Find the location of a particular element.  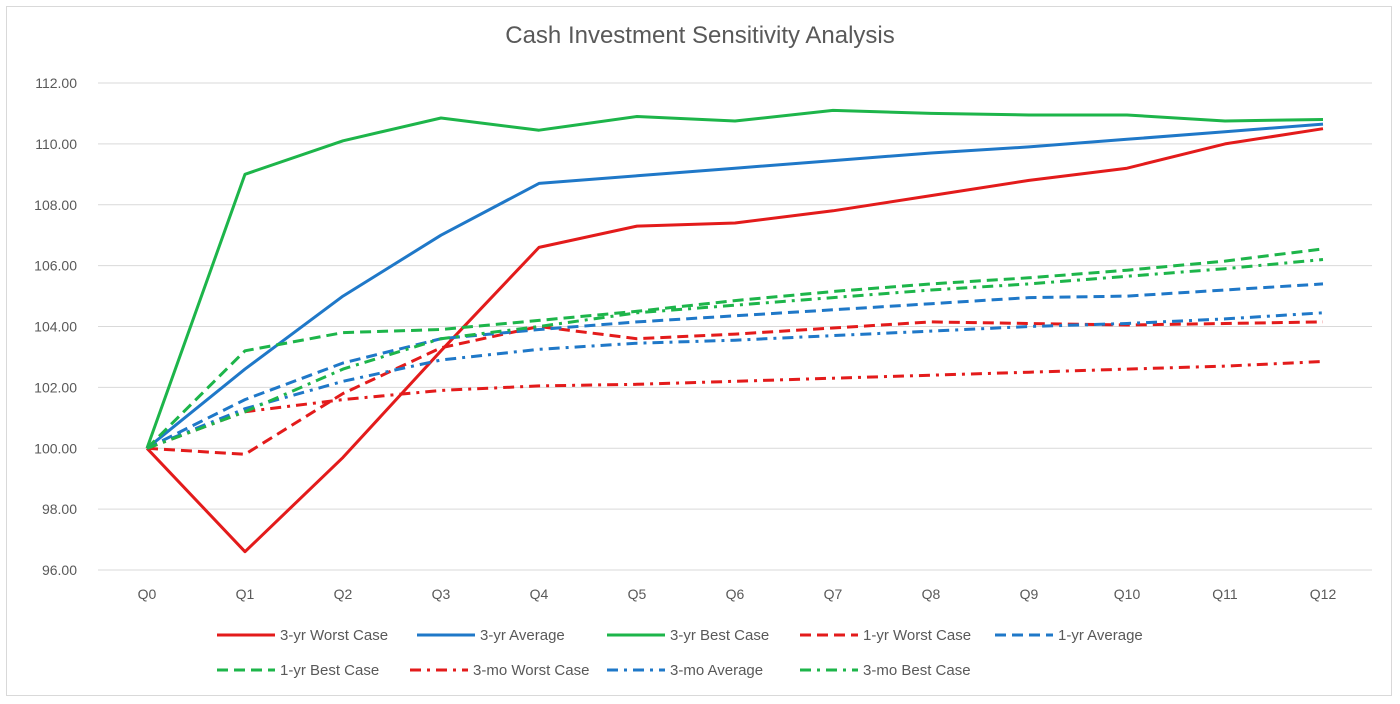

legend-label: 1-yr Best Case is located at coordinates (329, 670).